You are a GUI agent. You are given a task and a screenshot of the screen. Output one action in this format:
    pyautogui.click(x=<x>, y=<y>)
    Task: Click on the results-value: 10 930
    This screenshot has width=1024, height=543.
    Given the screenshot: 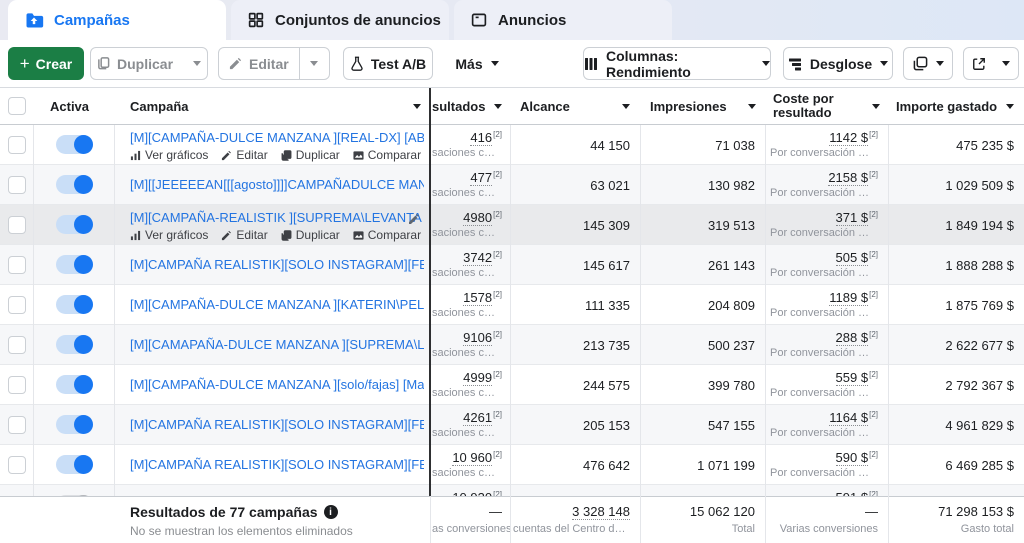 What is the action you would take?
    pyautogui.click(x=472, y=493)
    